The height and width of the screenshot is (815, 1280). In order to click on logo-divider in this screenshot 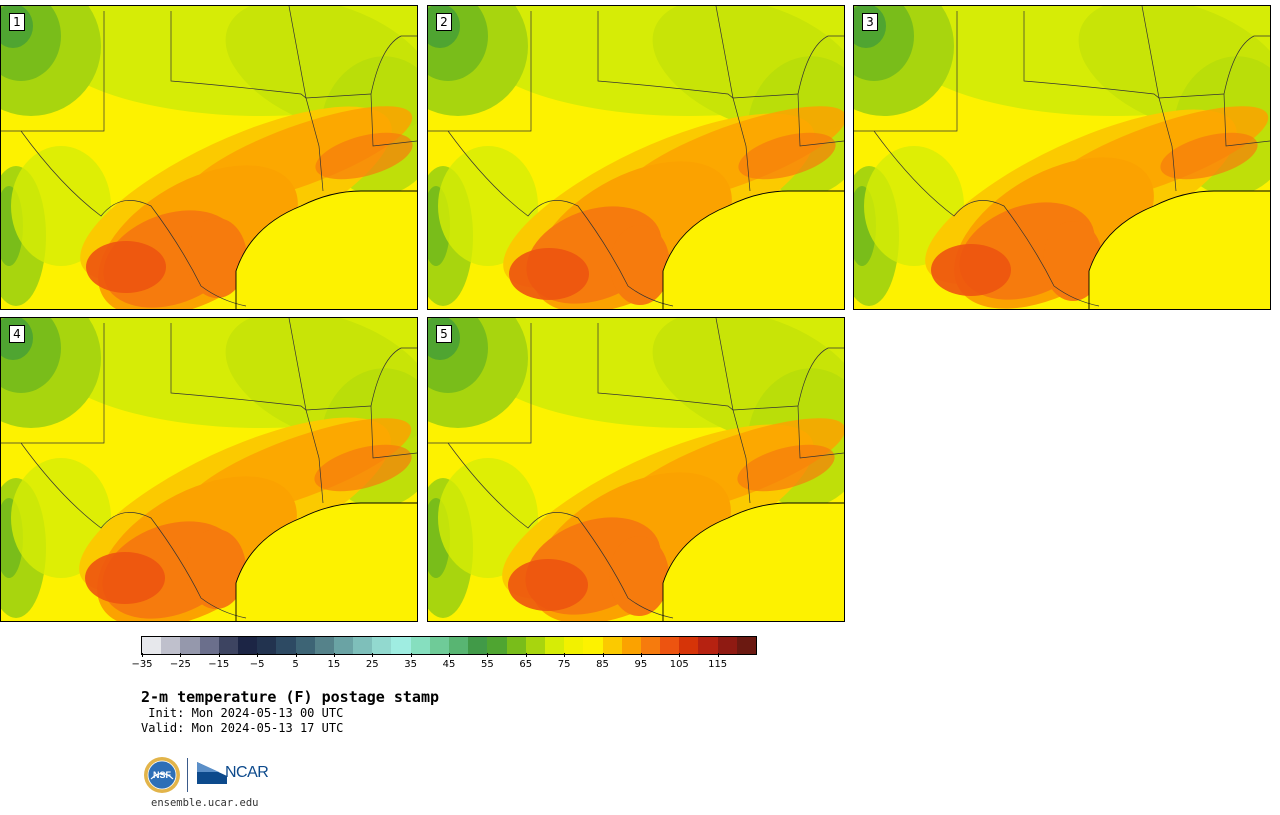, I will do `click(187, 775)`.